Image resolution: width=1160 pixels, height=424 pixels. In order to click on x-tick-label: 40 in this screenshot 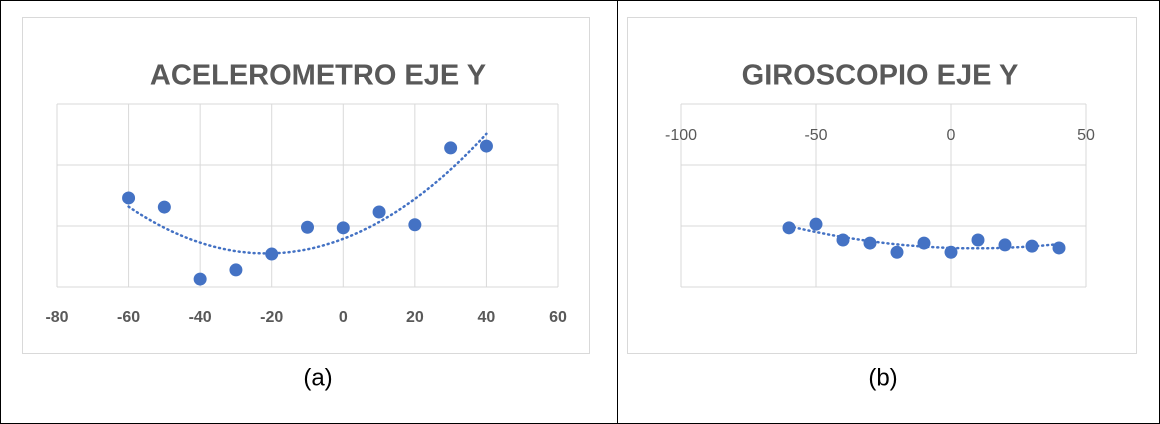, I will do `click(487, 317)`.